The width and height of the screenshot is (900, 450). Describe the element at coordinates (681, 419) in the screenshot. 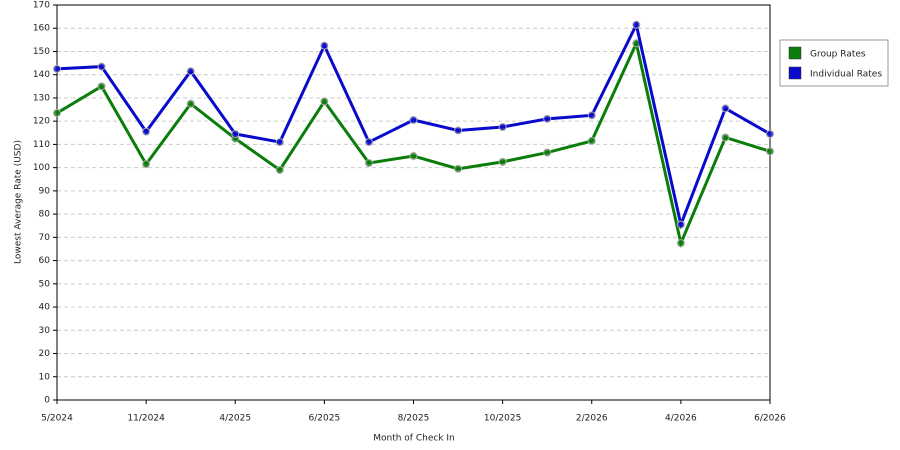

I see `x-tick-label: 4/2026` at that location.